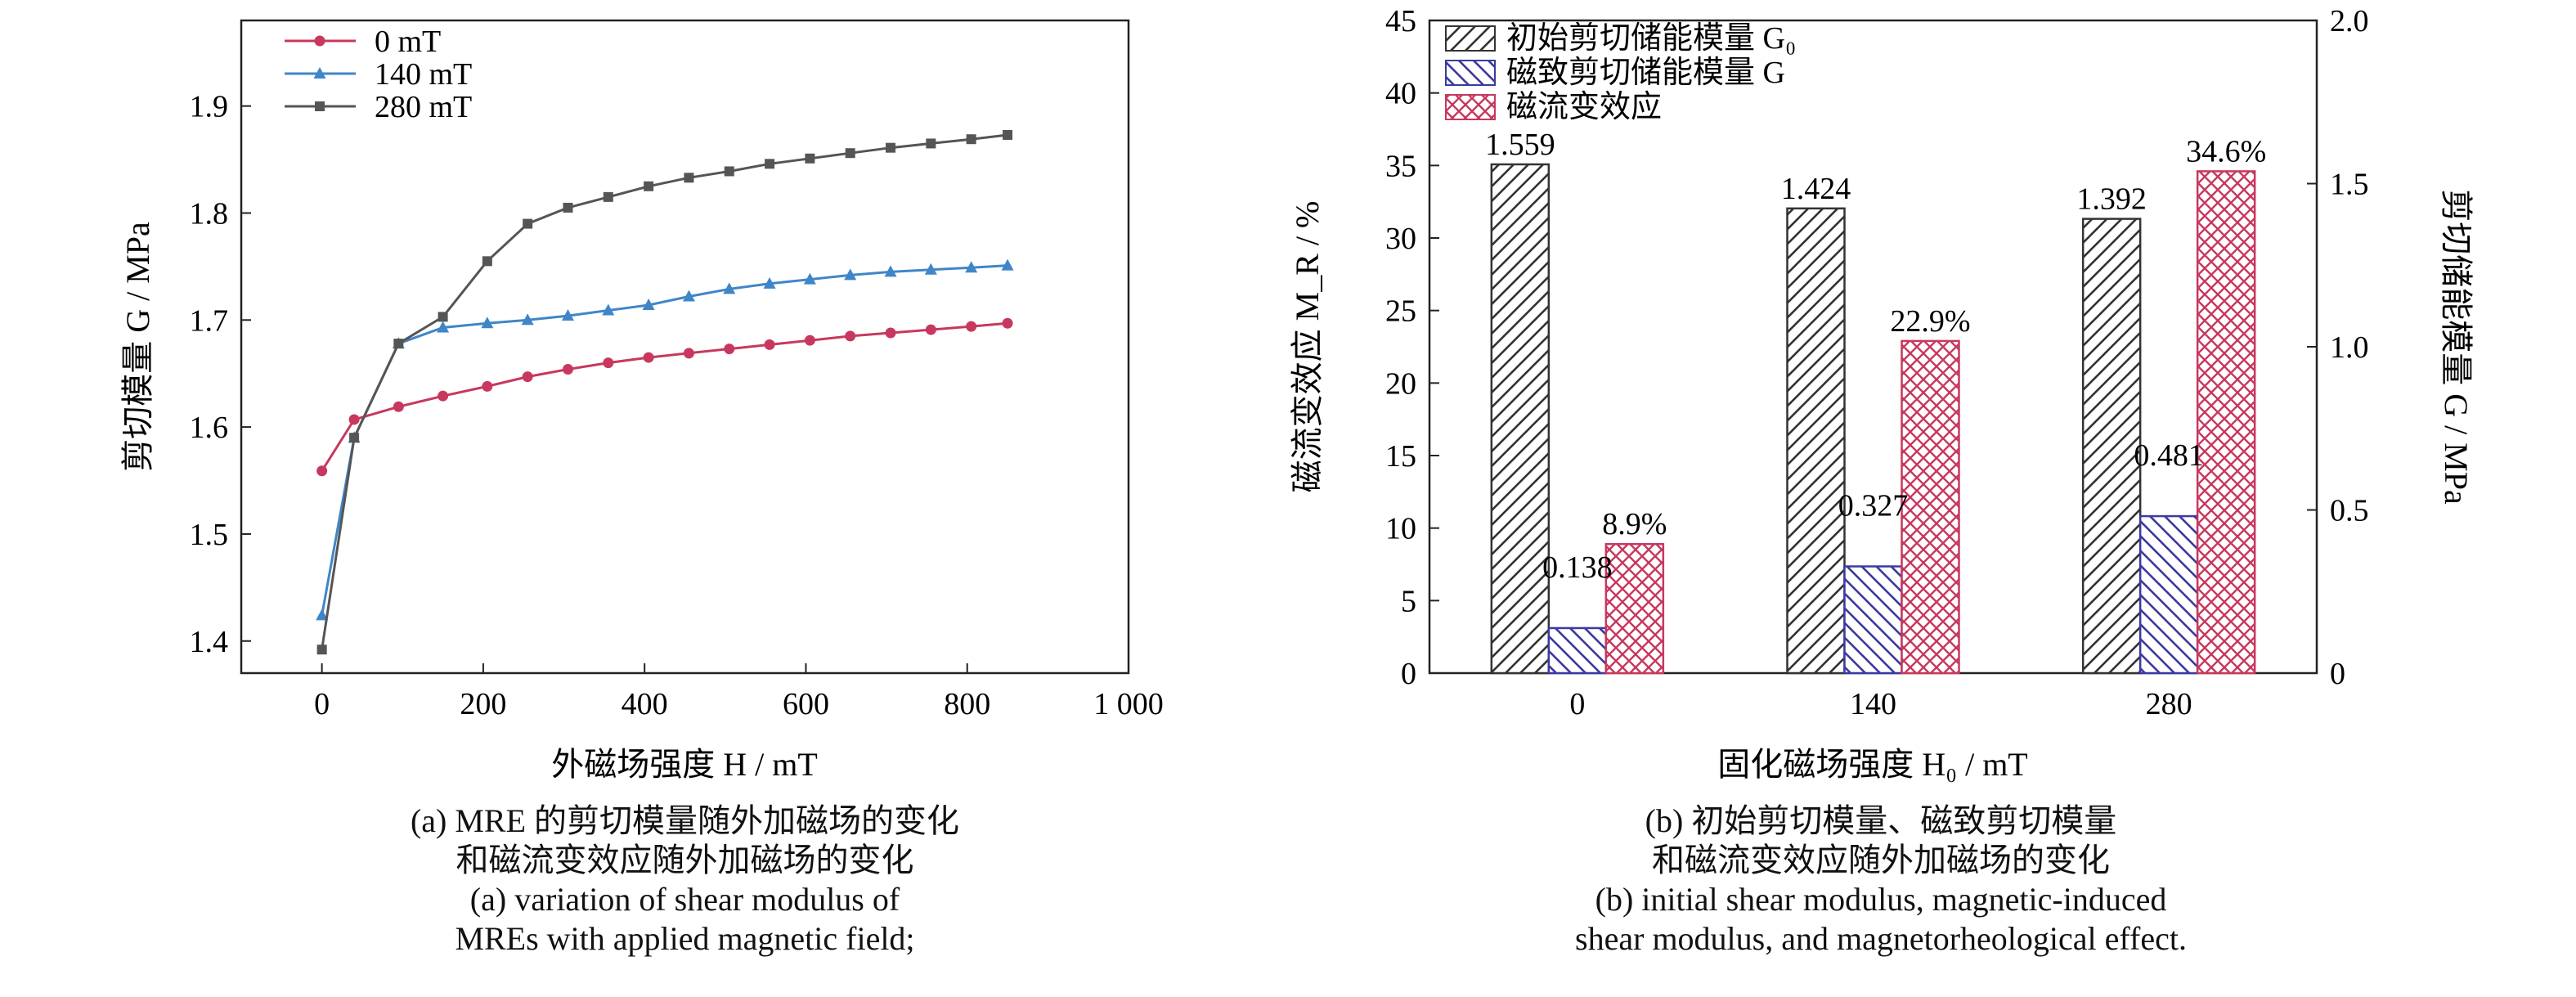 Image resolution: width=2576 pixels, height=997 pixels. I want to click on panel-b-right-y-axis-label: 剪切储能模量 G / MPa, so click(2456, 347).